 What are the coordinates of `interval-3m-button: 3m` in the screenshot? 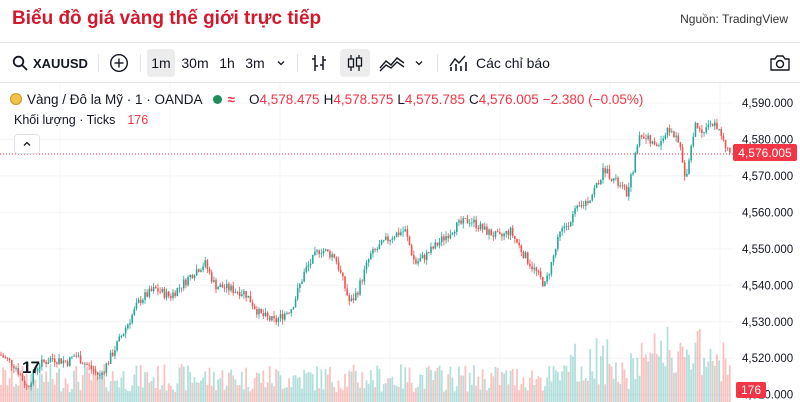 It's located at (255, 63).